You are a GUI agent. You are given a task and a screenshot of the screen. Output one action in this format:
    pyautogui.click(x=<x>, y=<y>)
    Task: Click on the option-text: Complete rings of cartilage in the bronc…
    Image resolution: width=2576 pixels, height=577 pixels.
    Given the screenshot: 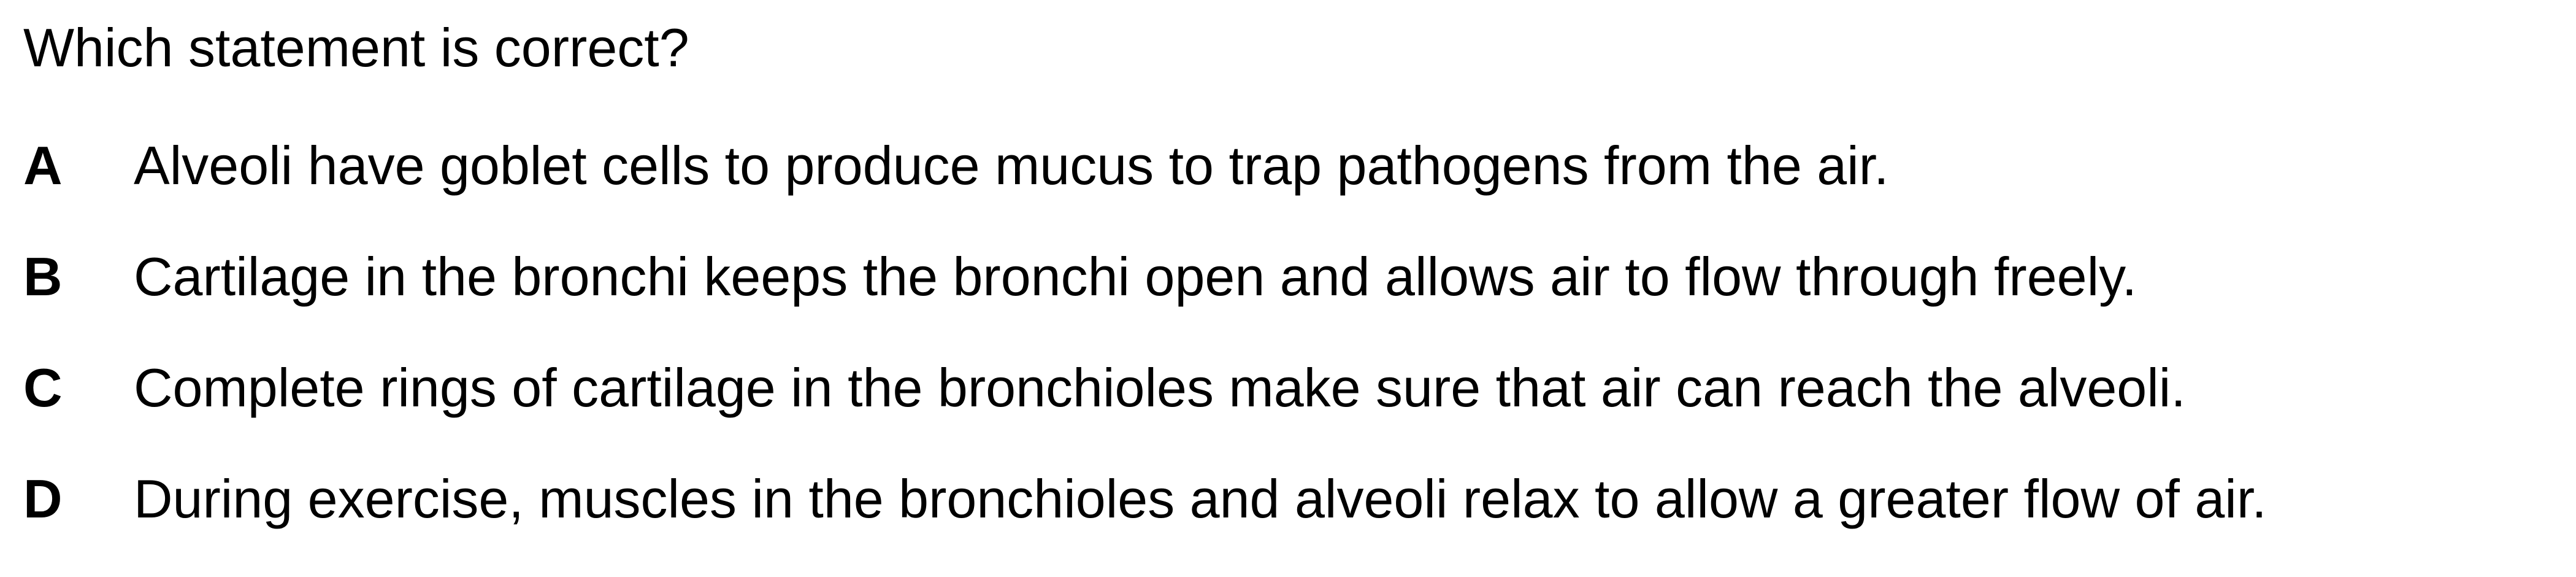 What is the action you would take?
    pyautogui.click(x=1160, y=387)
    